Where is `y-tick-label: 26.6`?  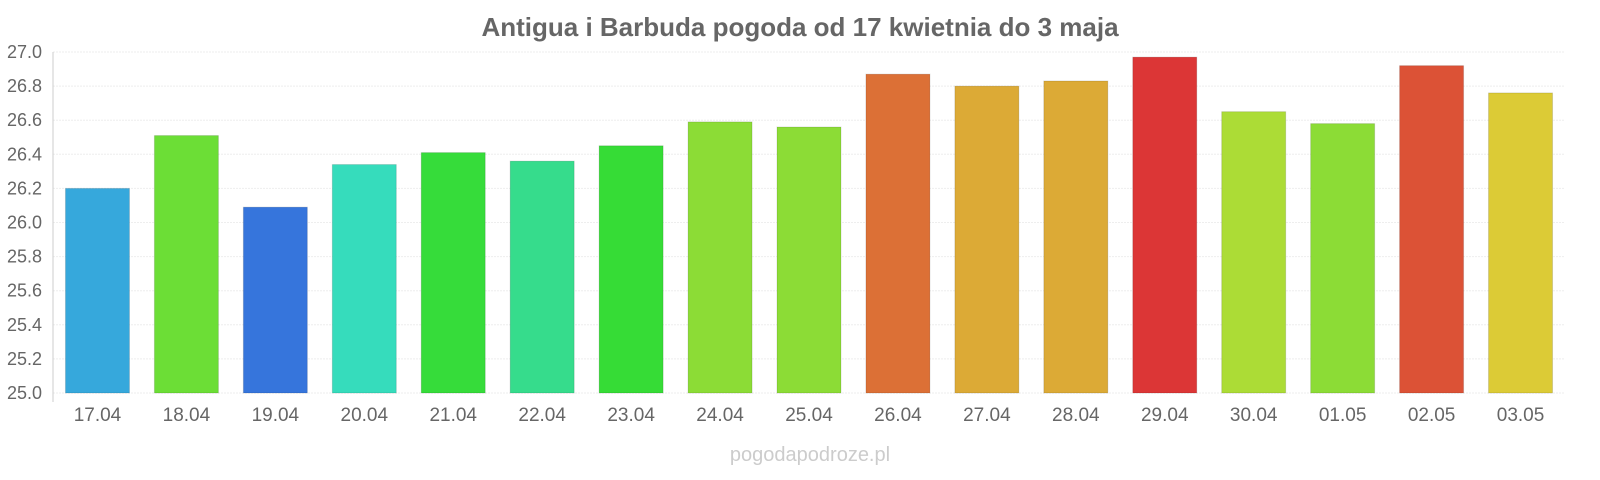 y-tick-label: 26.6 is located at coordinates (24, 120).